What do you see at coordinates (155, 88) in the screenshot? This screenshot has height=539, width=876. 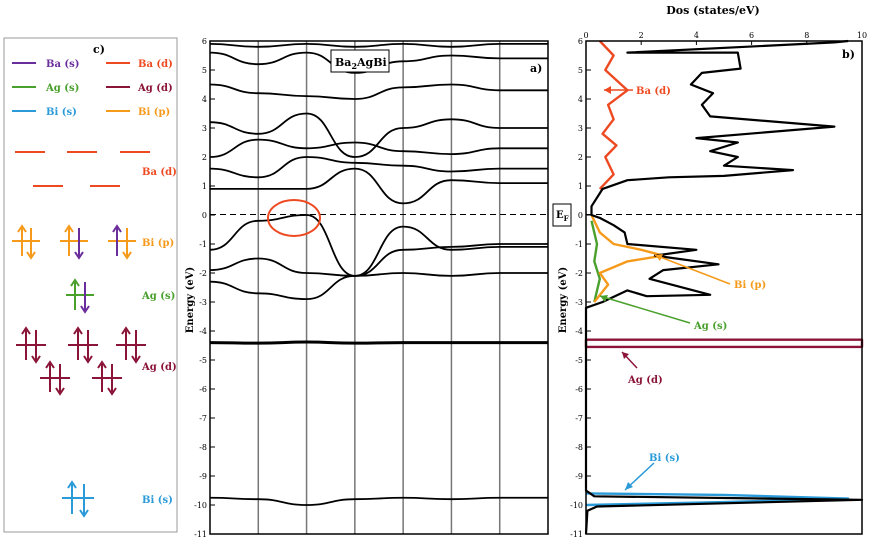 I see `legend-ag-d: Ag (d)` at bounding box center [155, 88].